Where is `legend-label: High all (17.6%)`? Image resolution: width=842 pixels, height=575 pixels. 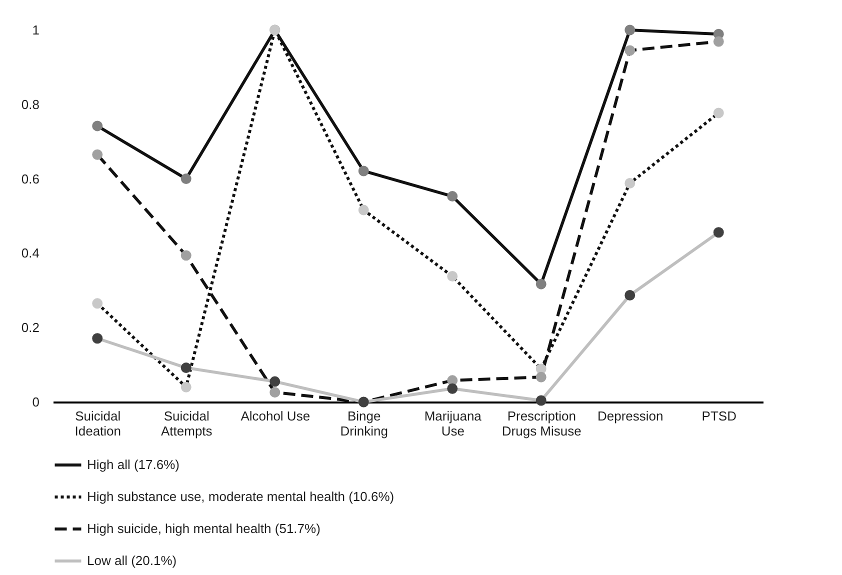
legend-label: High all (17.6%) is located at coordinates (133, 464).